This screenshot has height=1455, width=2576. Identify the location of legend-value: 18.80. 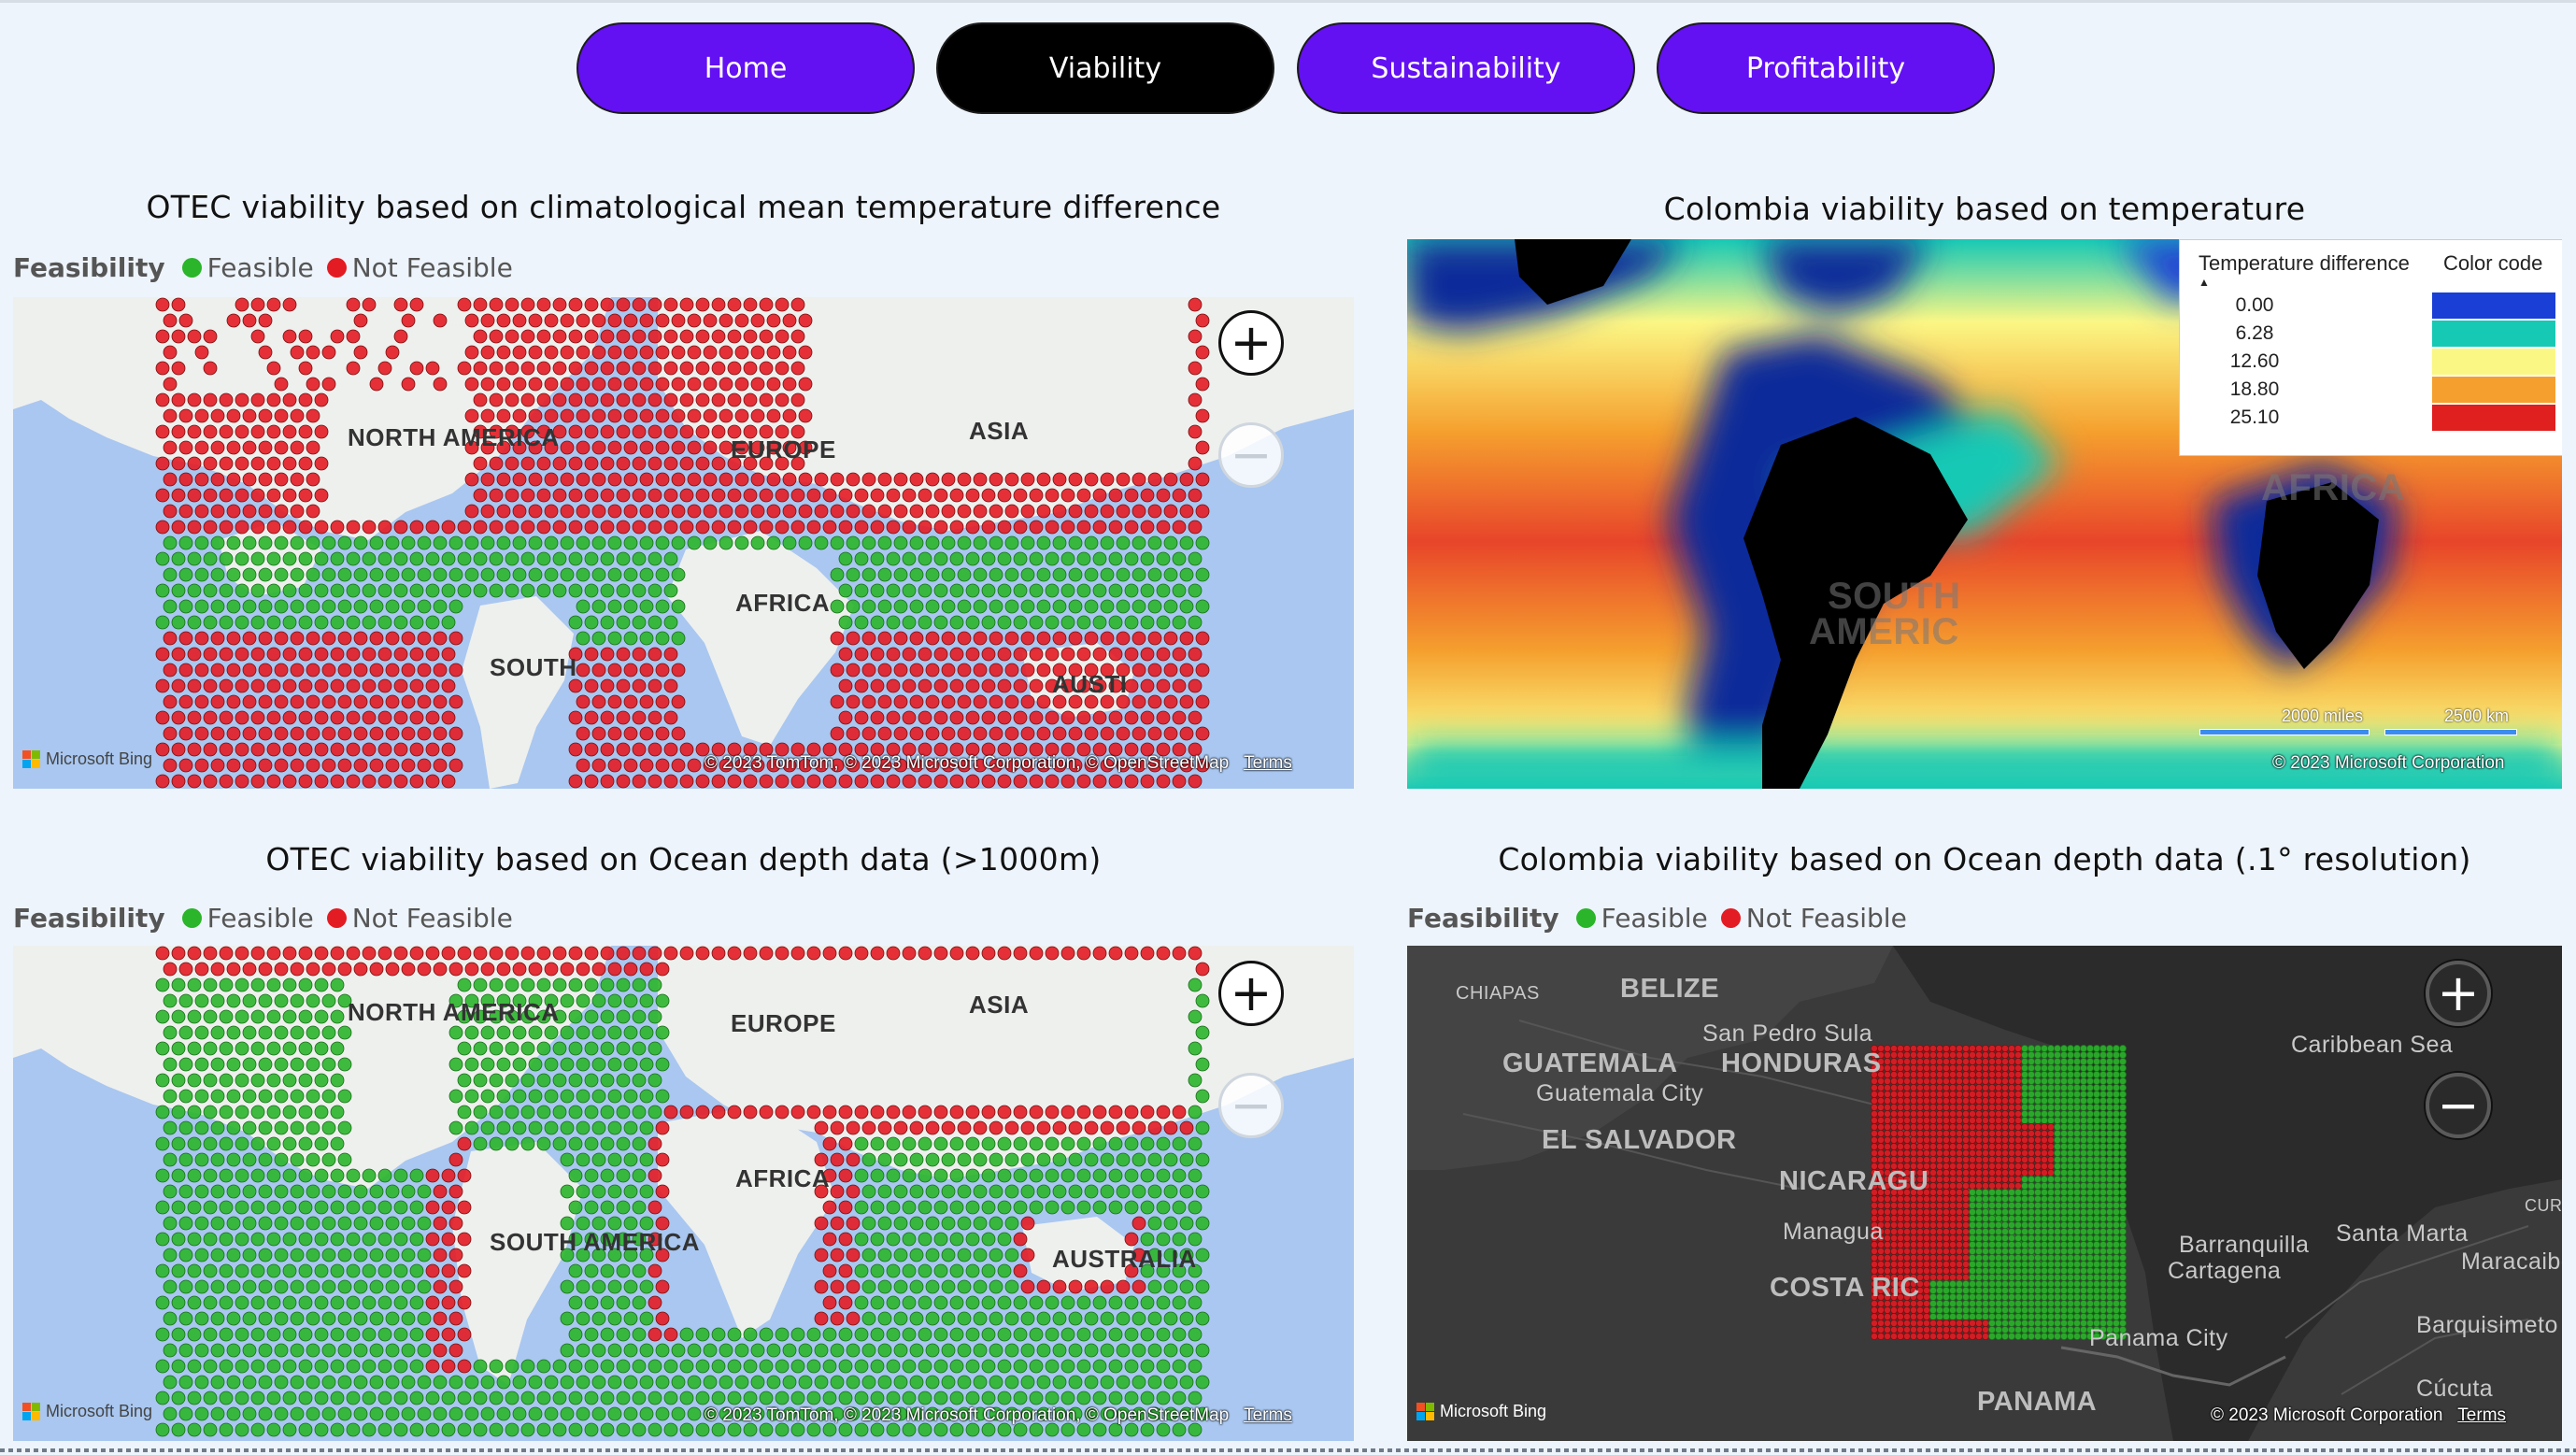
(2255, 389).